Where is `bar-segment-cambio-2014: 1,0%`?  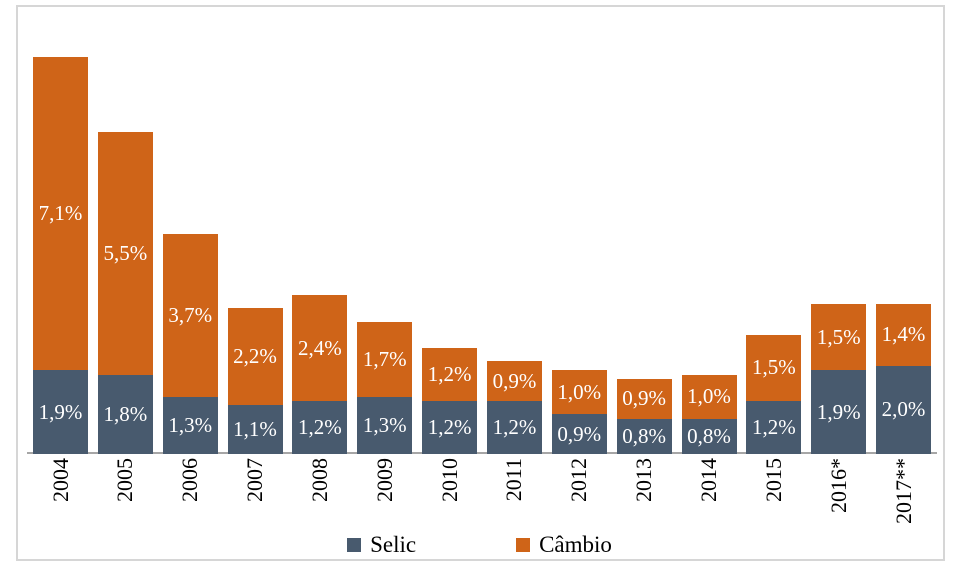 bar-segment-cambio-2014: 1,0% is located at coordinates (709, 396).